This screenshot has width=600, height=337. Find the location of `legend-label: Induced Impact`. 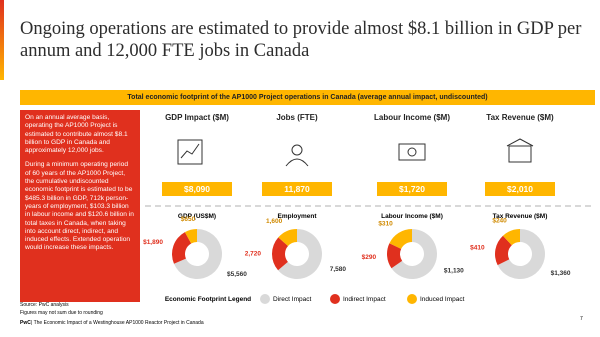

legend-label: Induced Impact is located at coordinates (442, 299).